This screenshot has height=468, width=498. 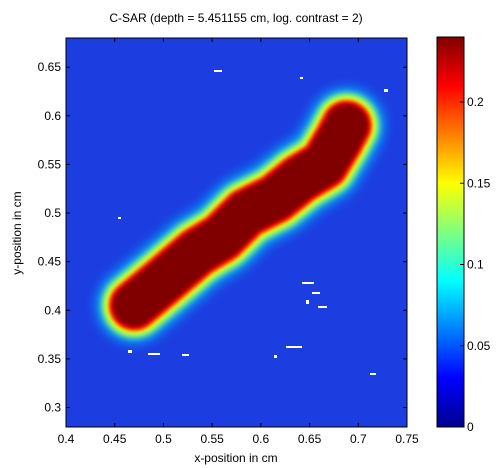 I want to click on x-tick-label: 0.55, so click(x=212, y=439).